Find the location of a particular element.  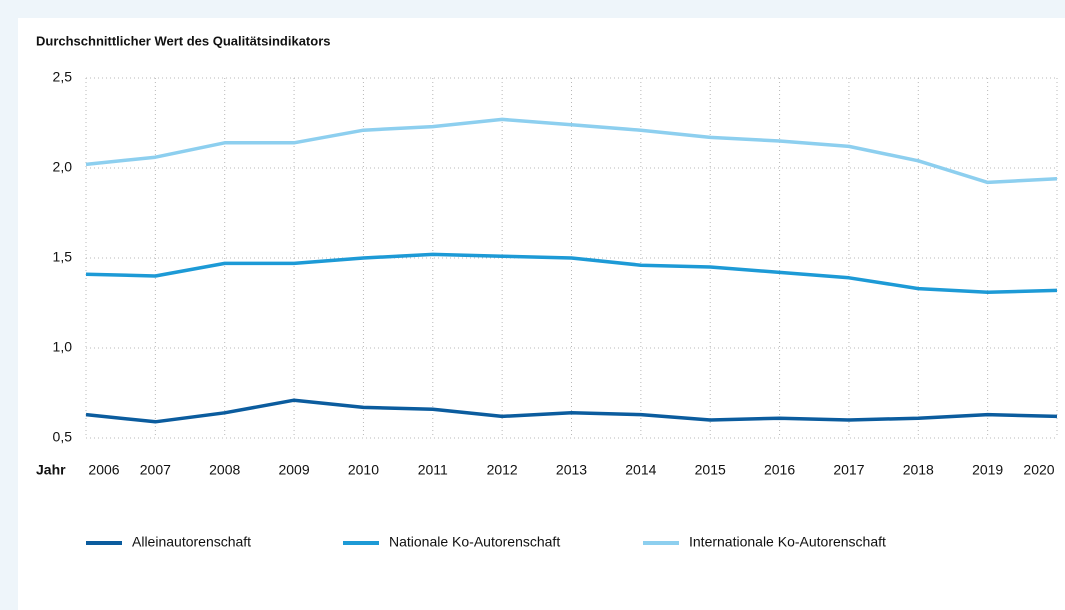

y-tick-label: 2,0 is located at coordinates (63, 167).